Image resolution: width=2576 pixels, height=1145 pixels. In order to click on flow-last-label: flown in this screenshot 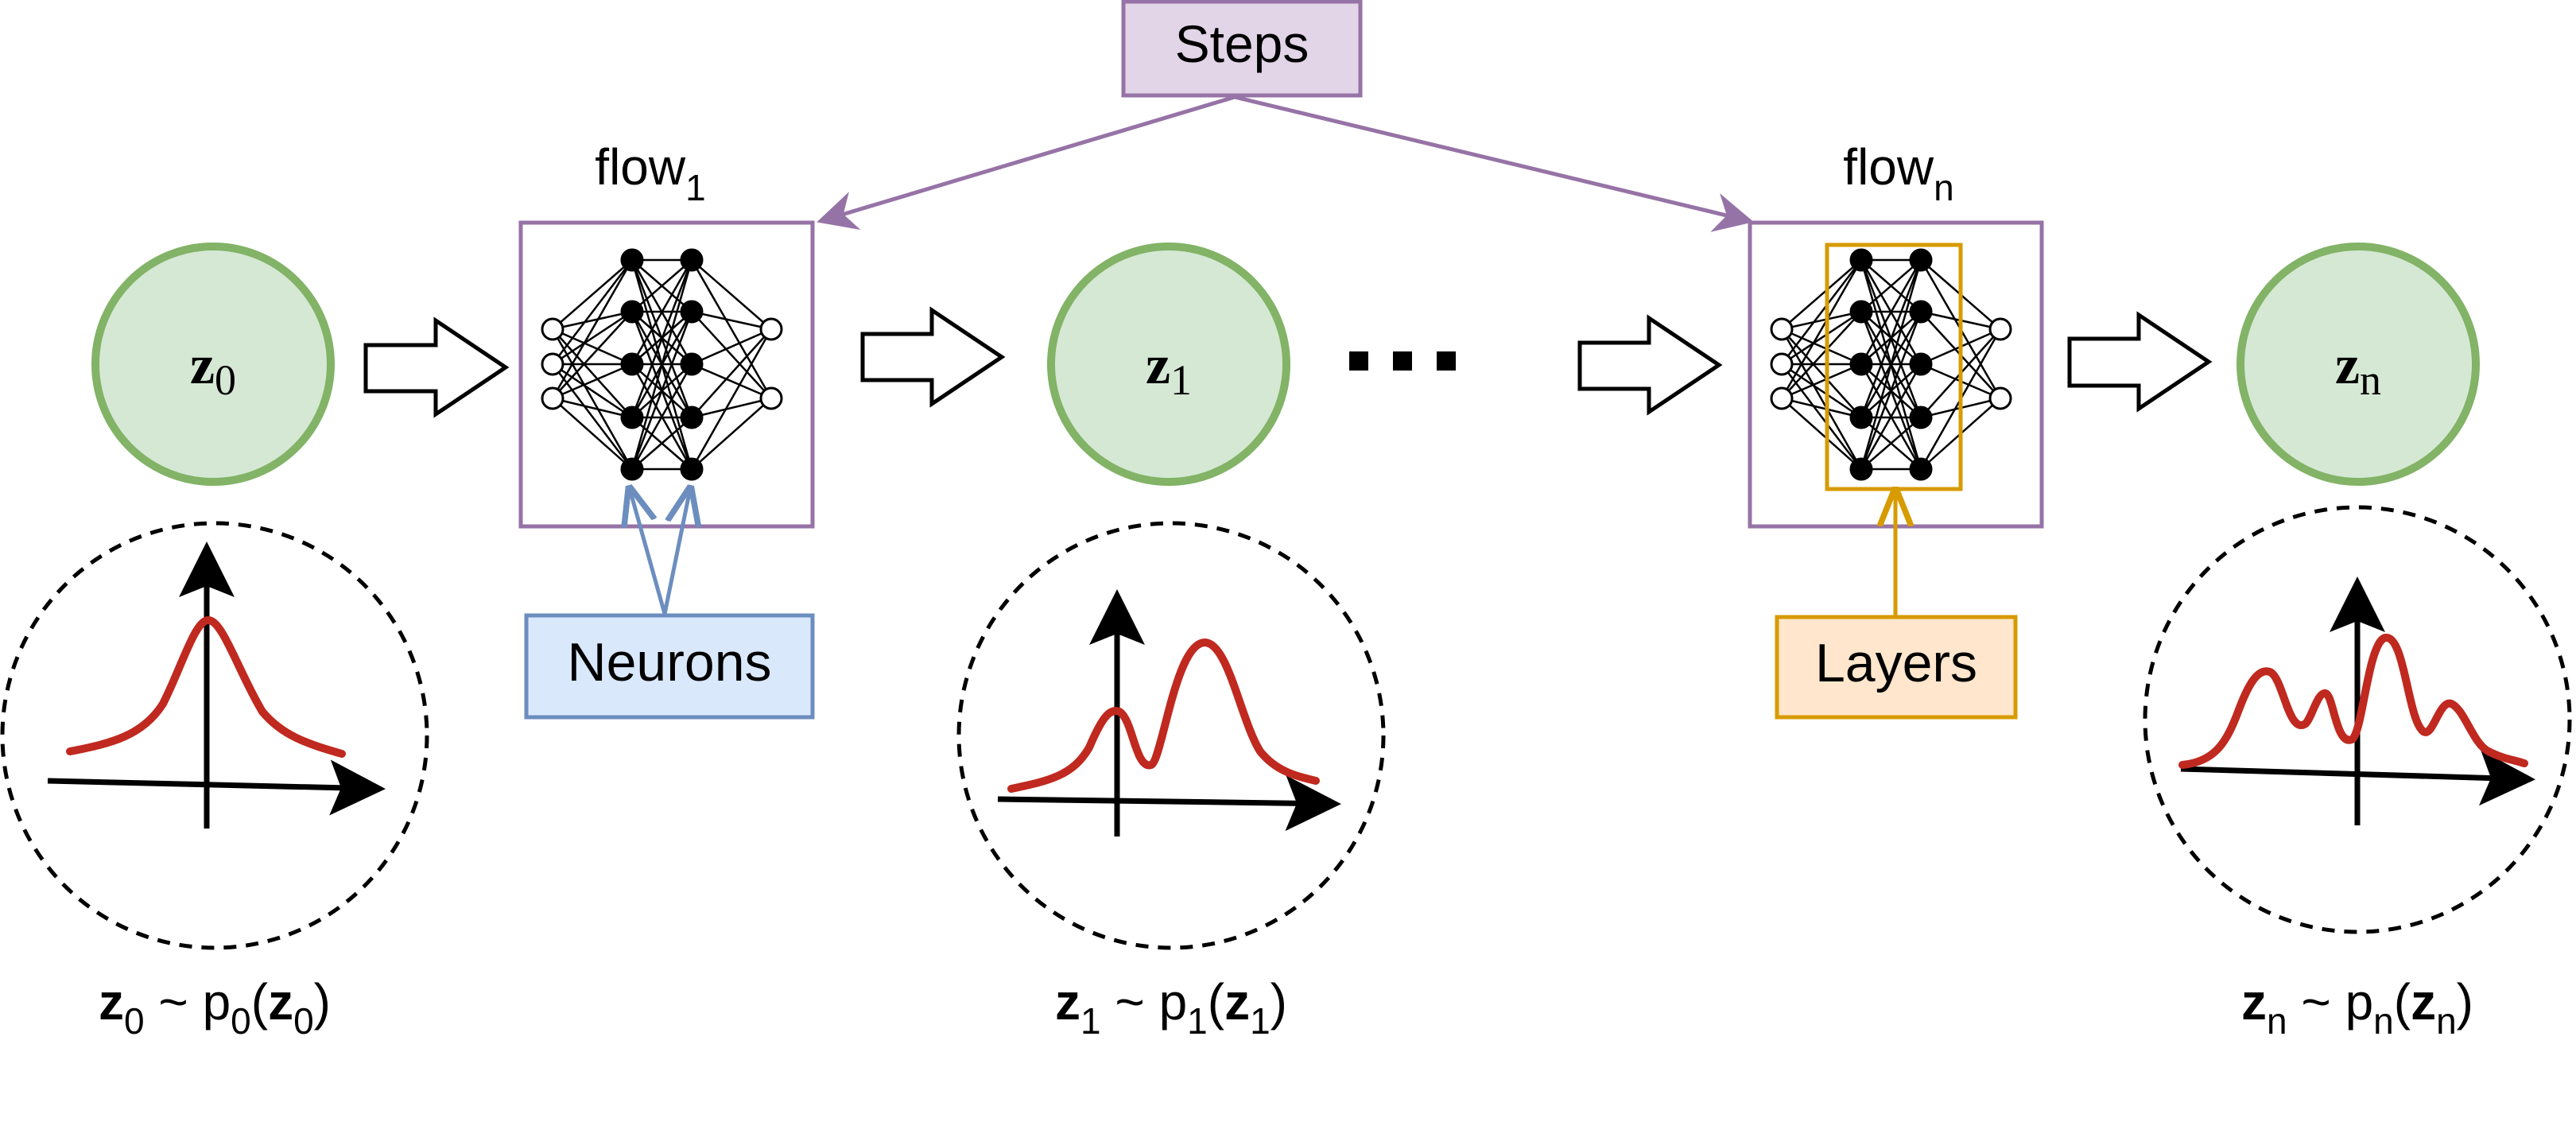, I will do `click(1898, 173)`.